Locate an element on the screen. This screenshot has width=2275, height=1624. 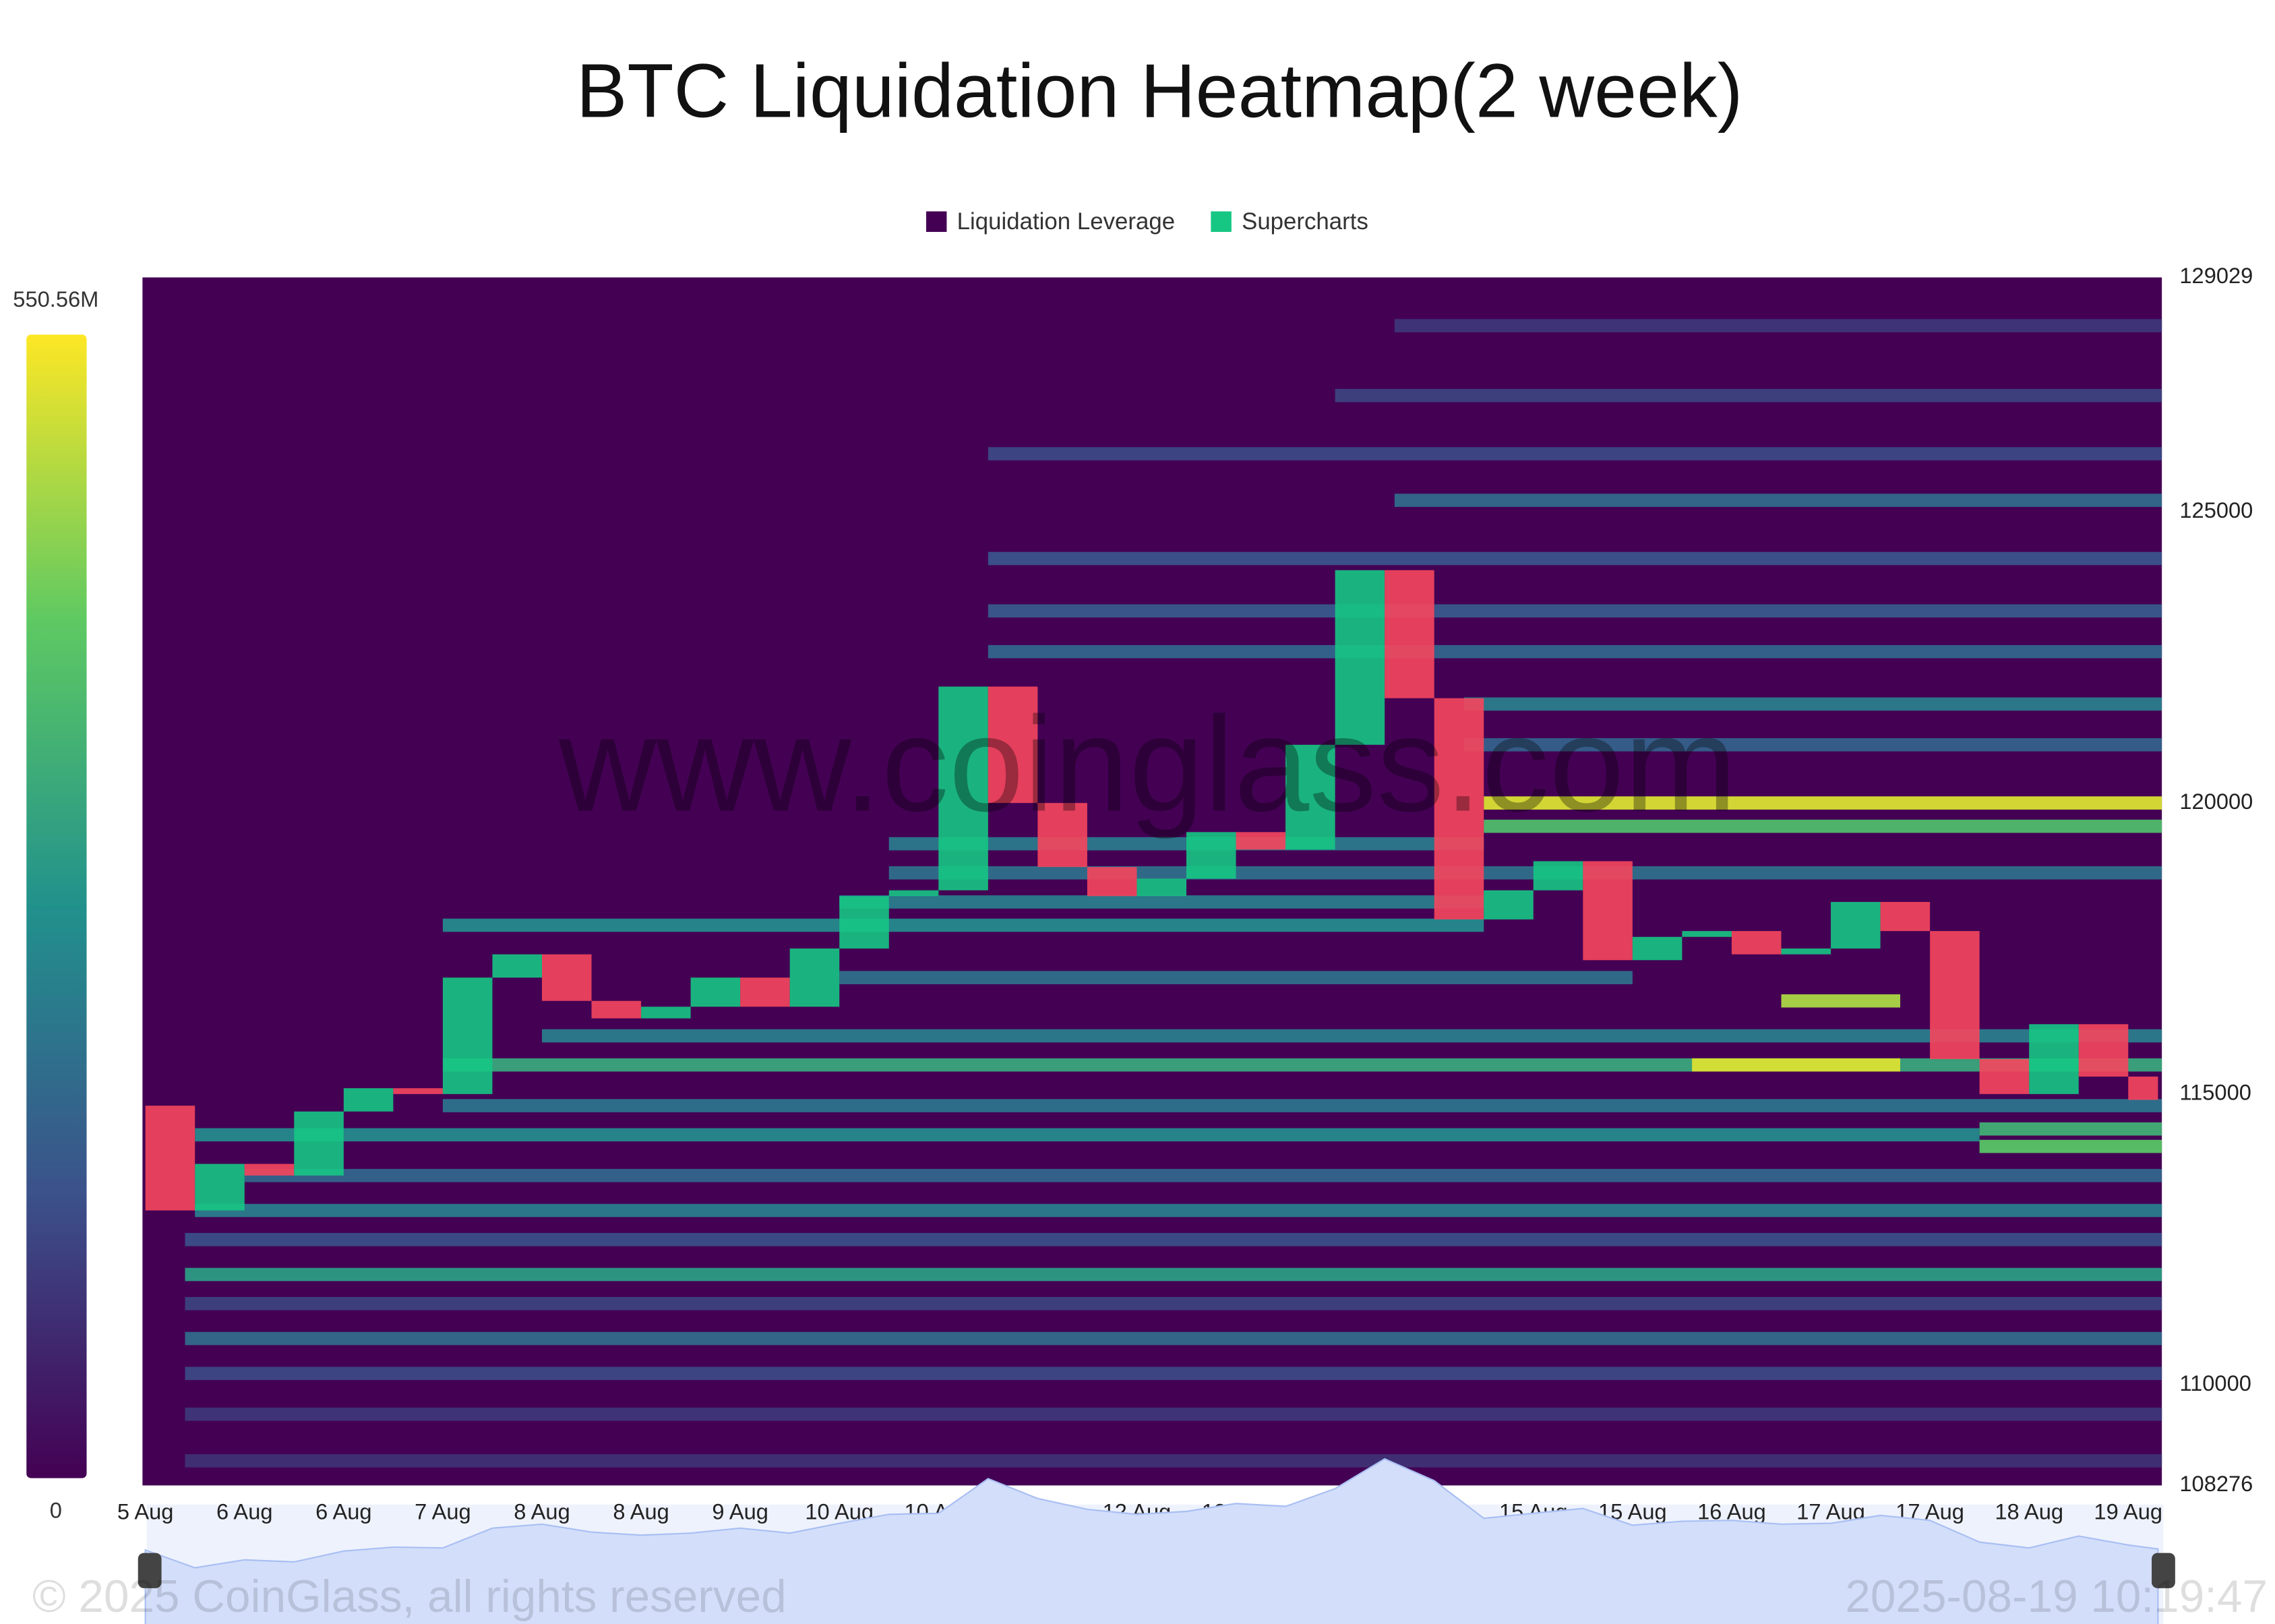
y-tick-label: 108276 is located at coordinates (2216, 1484).